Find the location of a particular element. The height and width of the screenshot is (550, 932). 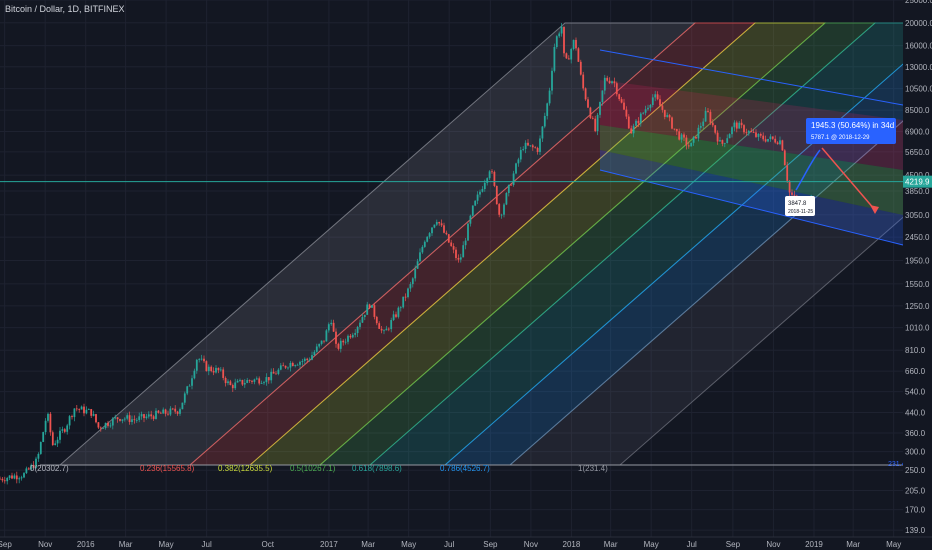

y-tick-label: 205.0 is located at coordinates (915, 490).